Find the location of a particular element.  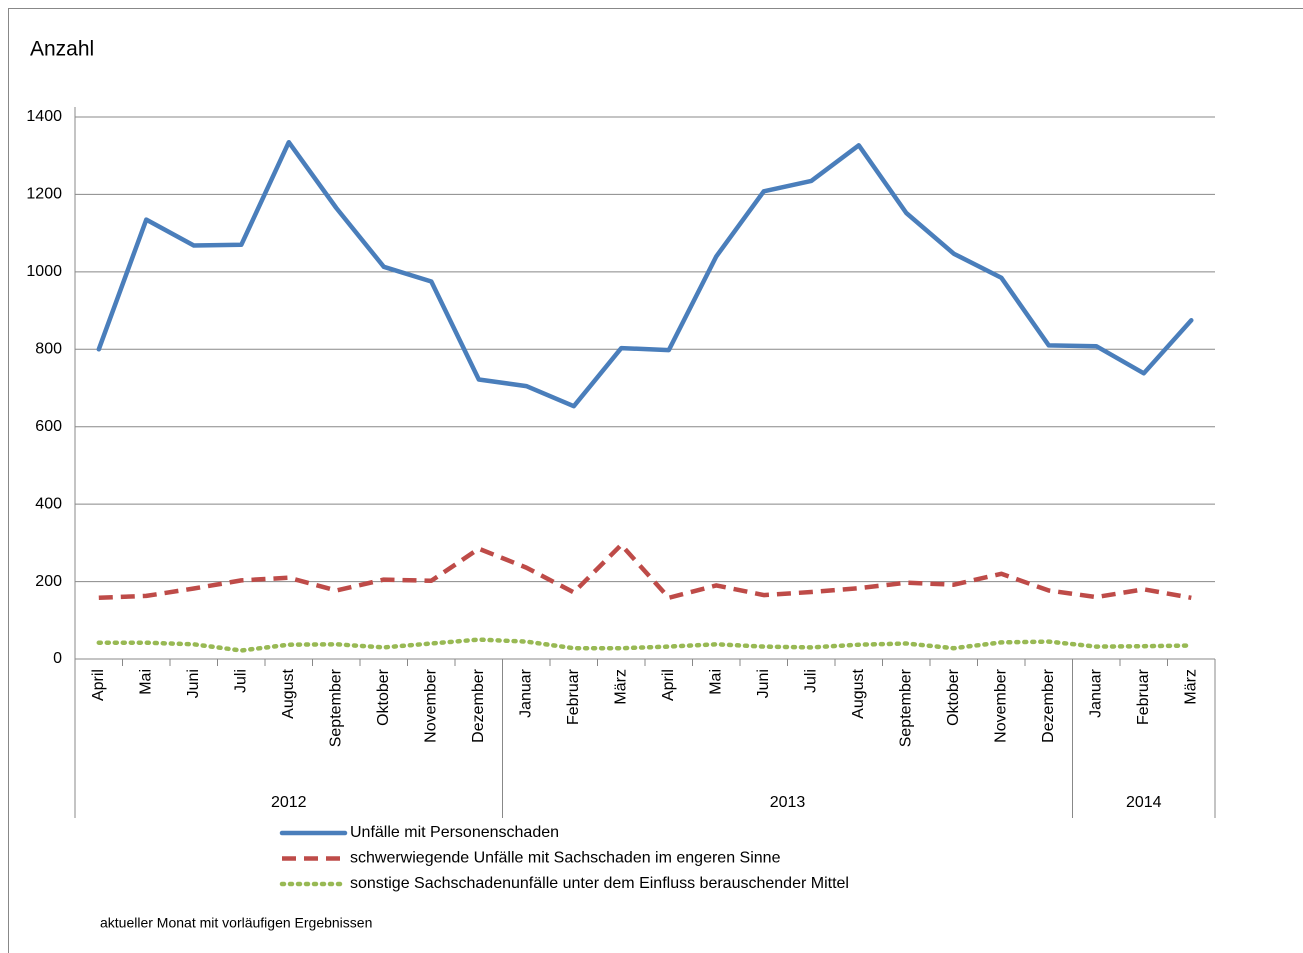

y-tick-label: 800 is located at coordinates (48, 349).